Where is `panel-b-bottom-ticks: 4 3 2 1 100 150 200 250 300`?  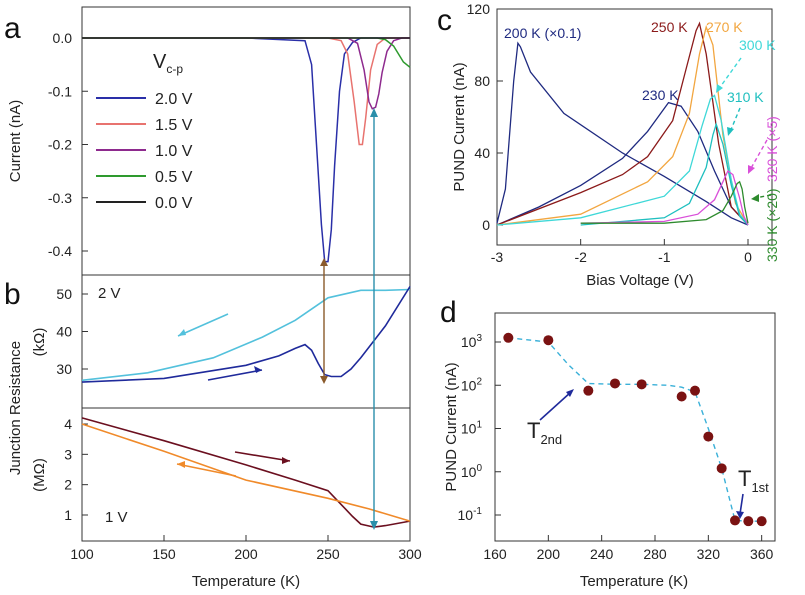
panel-b-bottom-ticks: 4 3 2 1 100 150 200 250 300 is located at coordinates (243, 489).